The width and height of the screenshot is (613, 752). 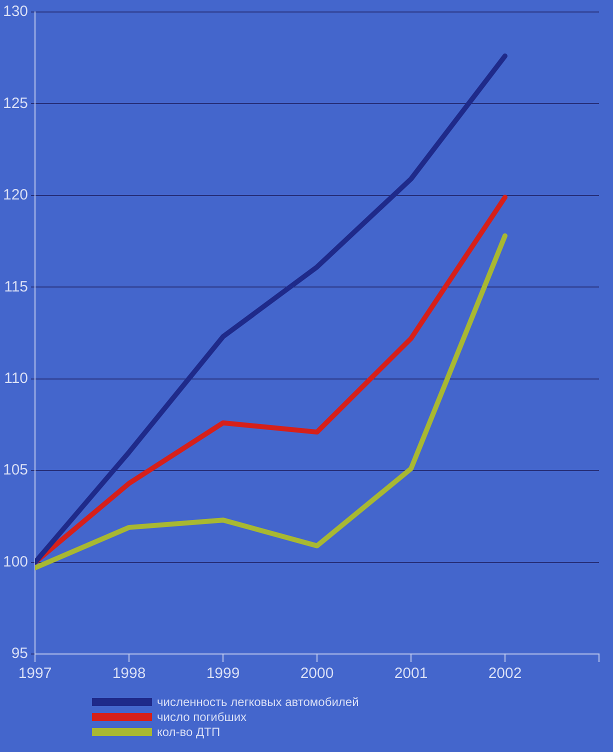 What do you see at coordinates (505, 673) in the screenshot?
I see `x-tick-label: 2002` at bounding box center [505, 673].